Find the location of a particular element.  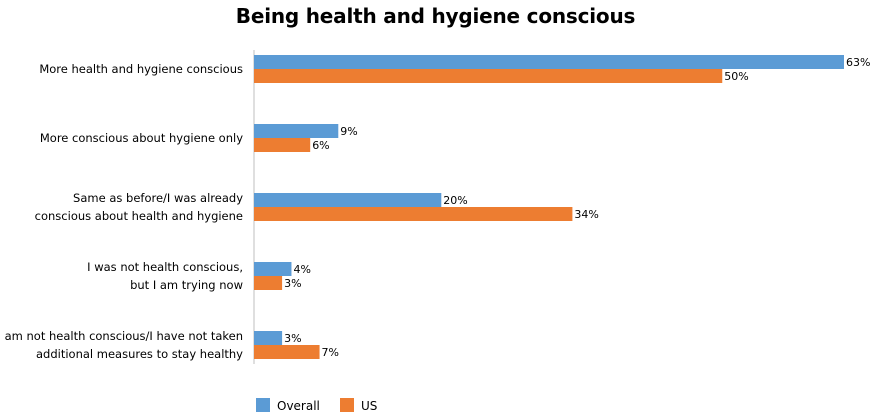

category-label: More health and hygiene conscious is located at coordinates (141, 69).